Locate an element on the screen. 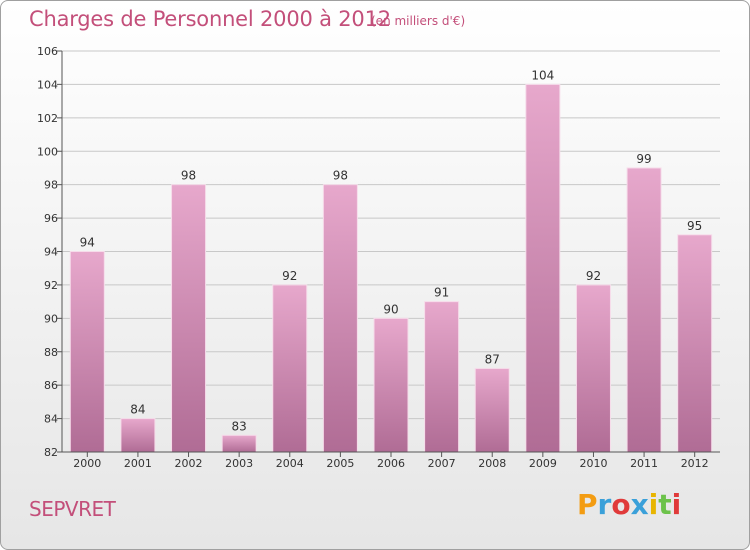  bar-2009 is located at coordinates (543, 268).